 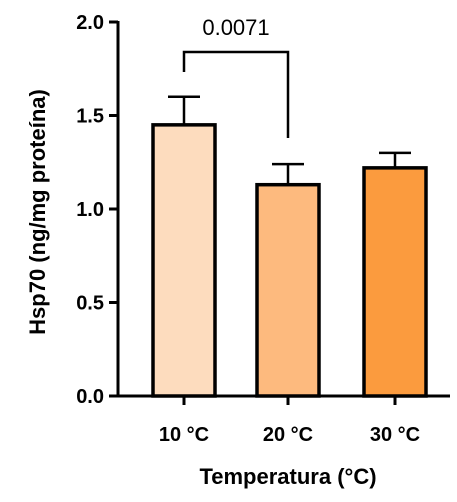 What do you see at coordinates (235, 27) in the screenshot?
I see `significance-label: 0.0071` at bounding box center [235, 27].